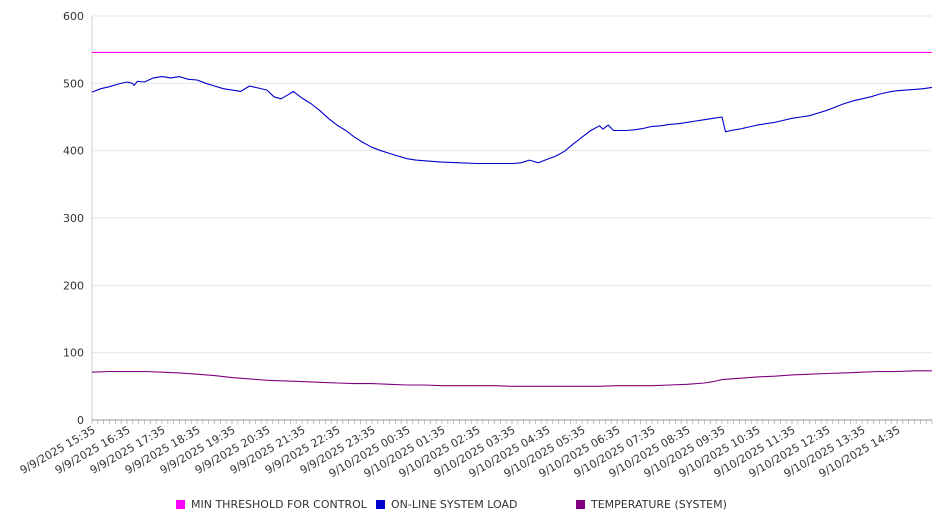 This screenshot has width=946, height=526. I want to click on y-tick-label: 600, so click(73, 16).